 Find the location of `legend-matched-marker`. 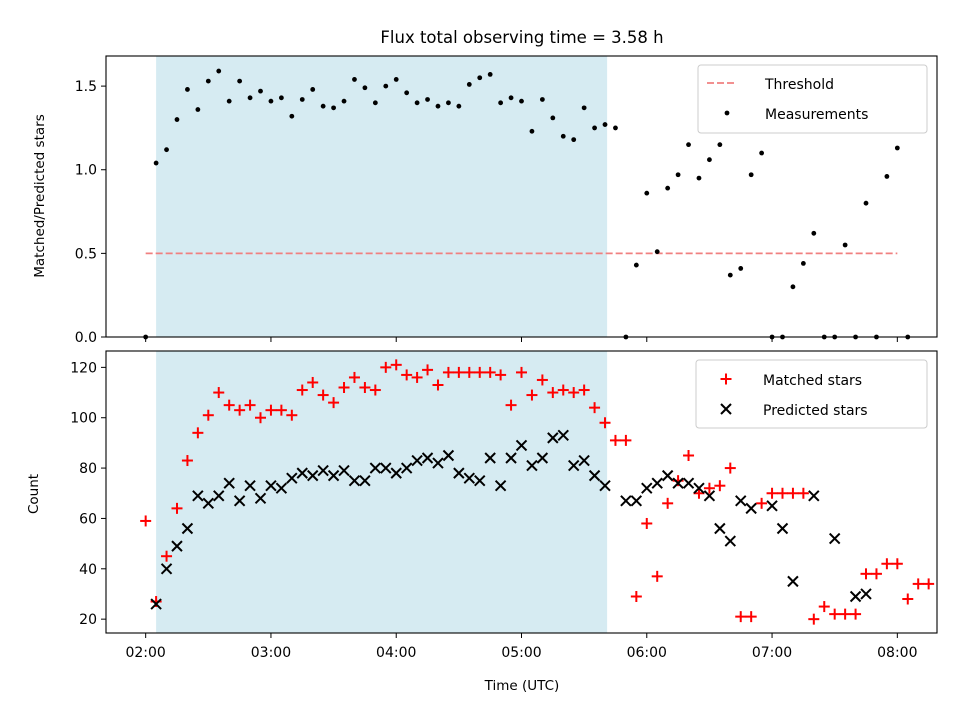

legend-matched-marker is located at coordinates (726, 379).